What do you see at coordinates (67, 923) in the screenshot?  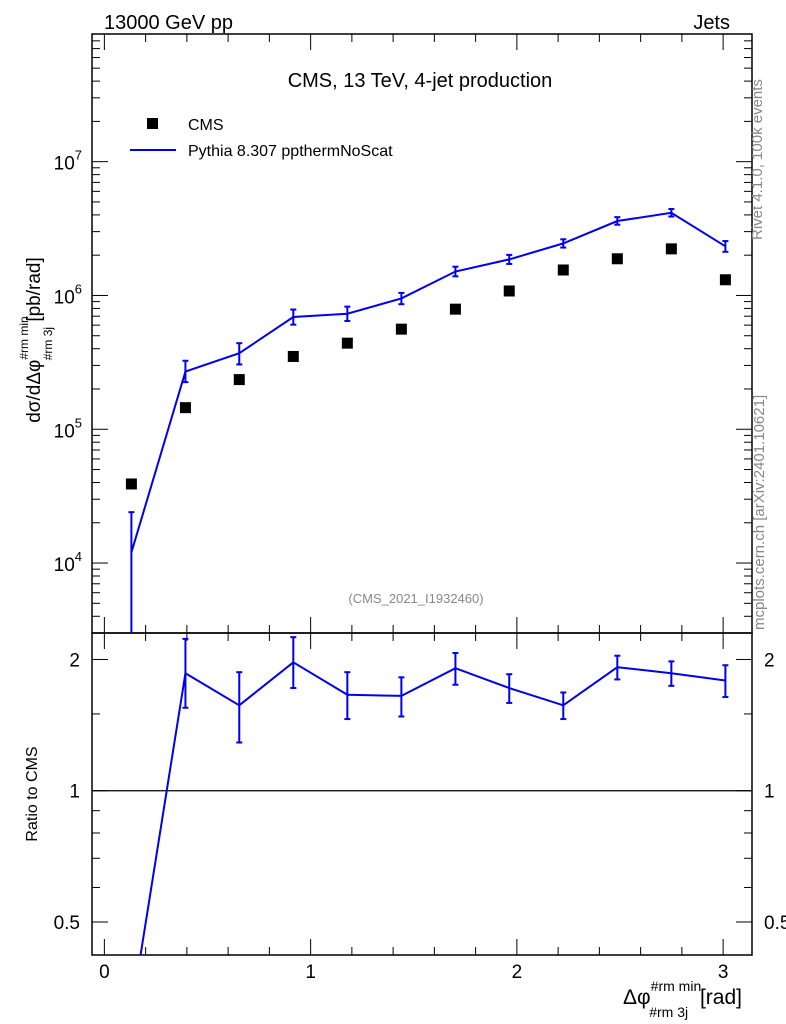 I see `ratio-y-tick-label: 0.5` at bounding box center [67, 923].